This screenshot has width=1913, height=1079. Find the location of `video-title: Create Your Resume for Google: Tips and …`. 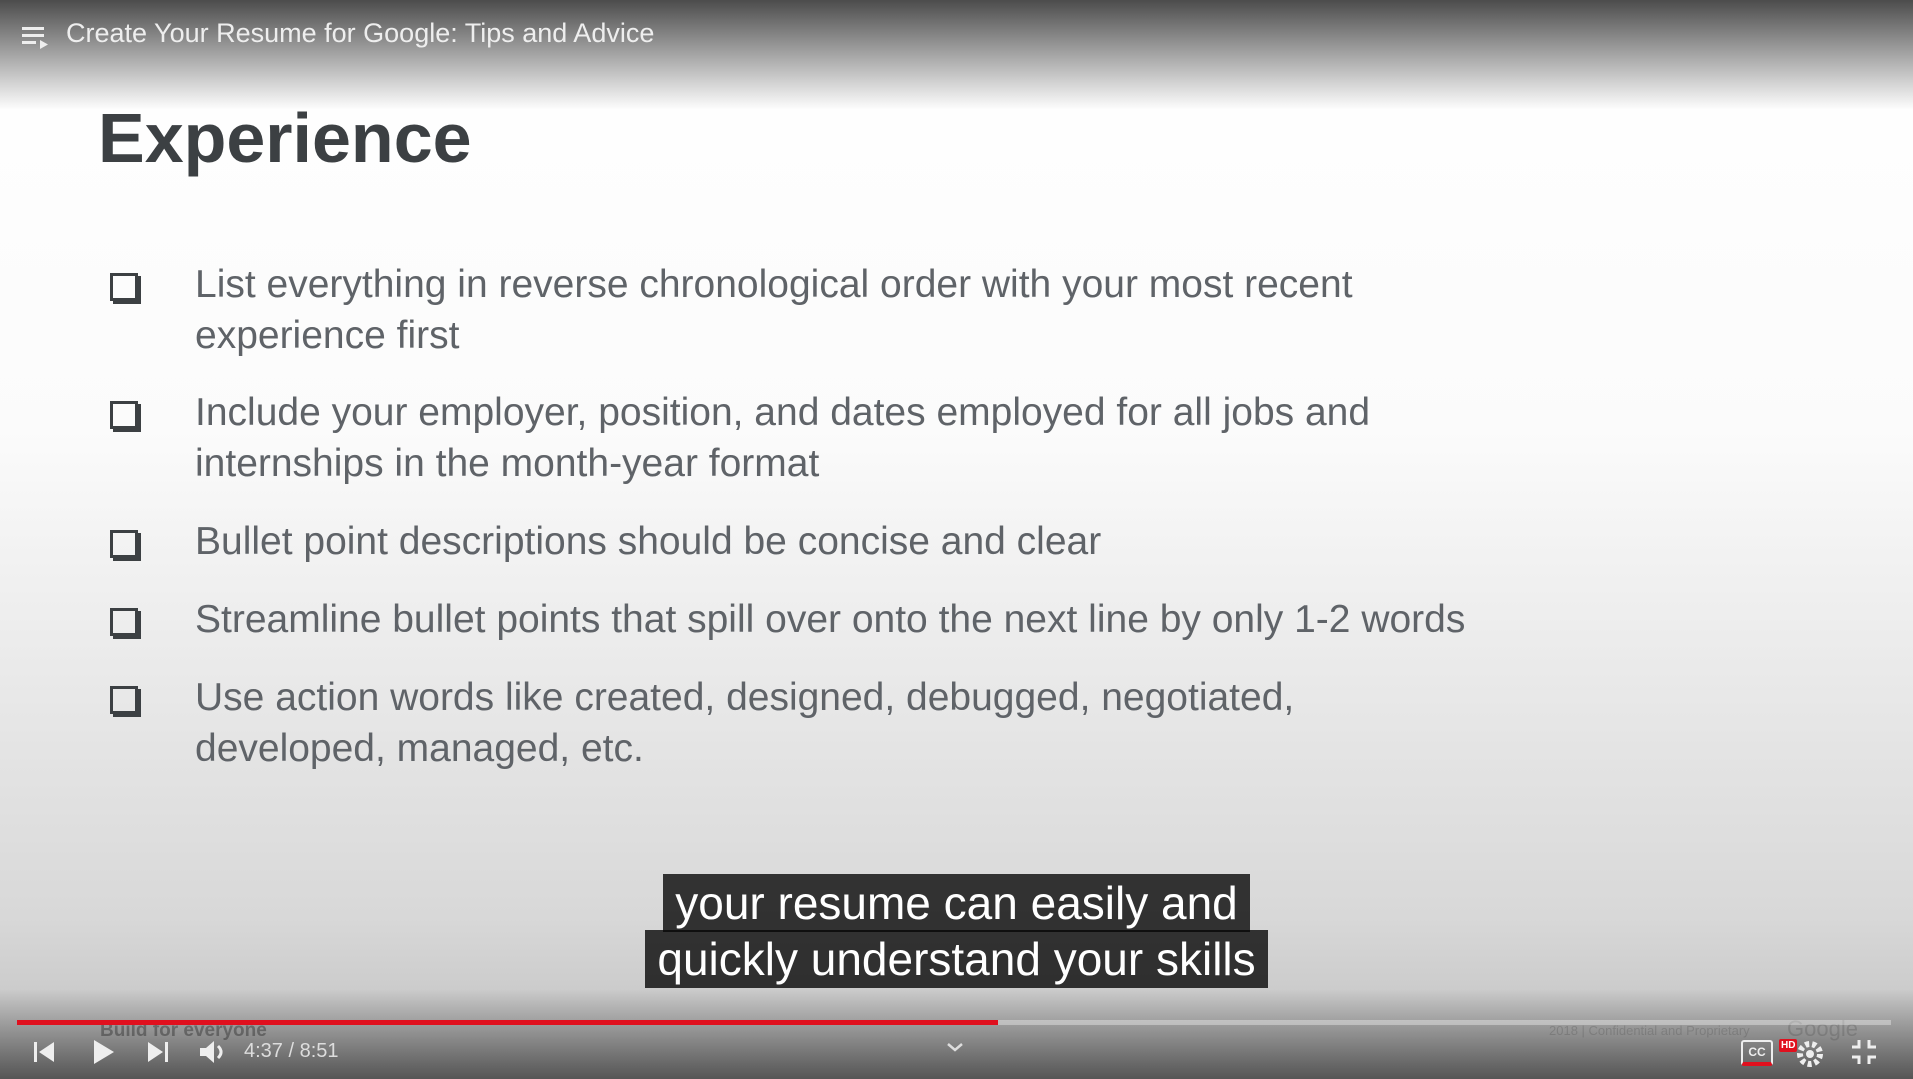

video-title: Create Your Resume for Google: Tips and … is located at coordinates (360, 33).